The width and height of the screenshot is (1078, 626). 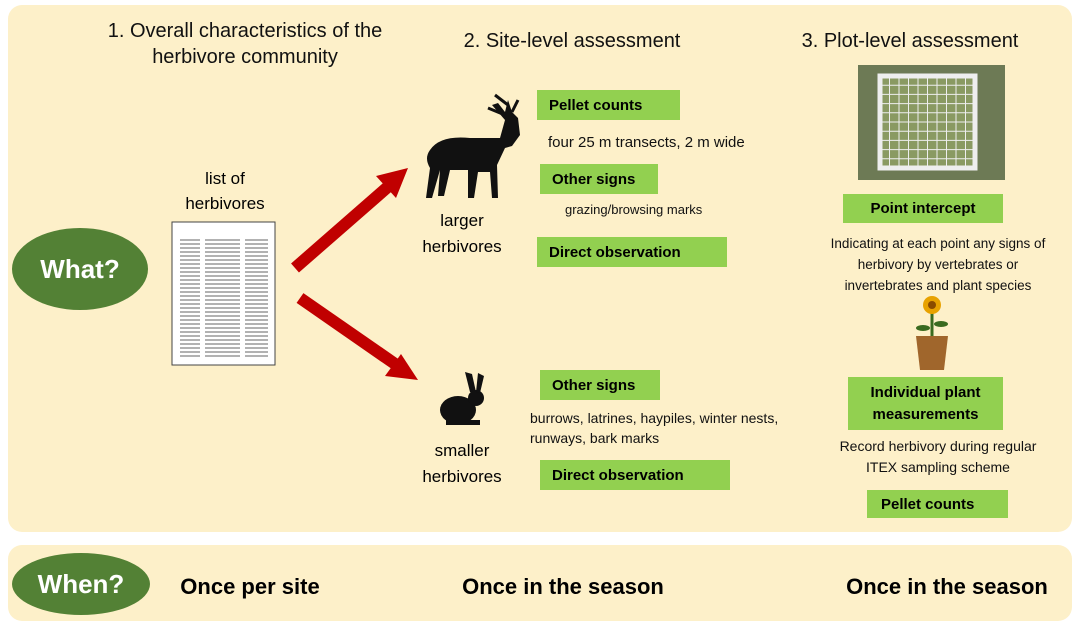 I want to click on arrows, so click(x=354, y=274).